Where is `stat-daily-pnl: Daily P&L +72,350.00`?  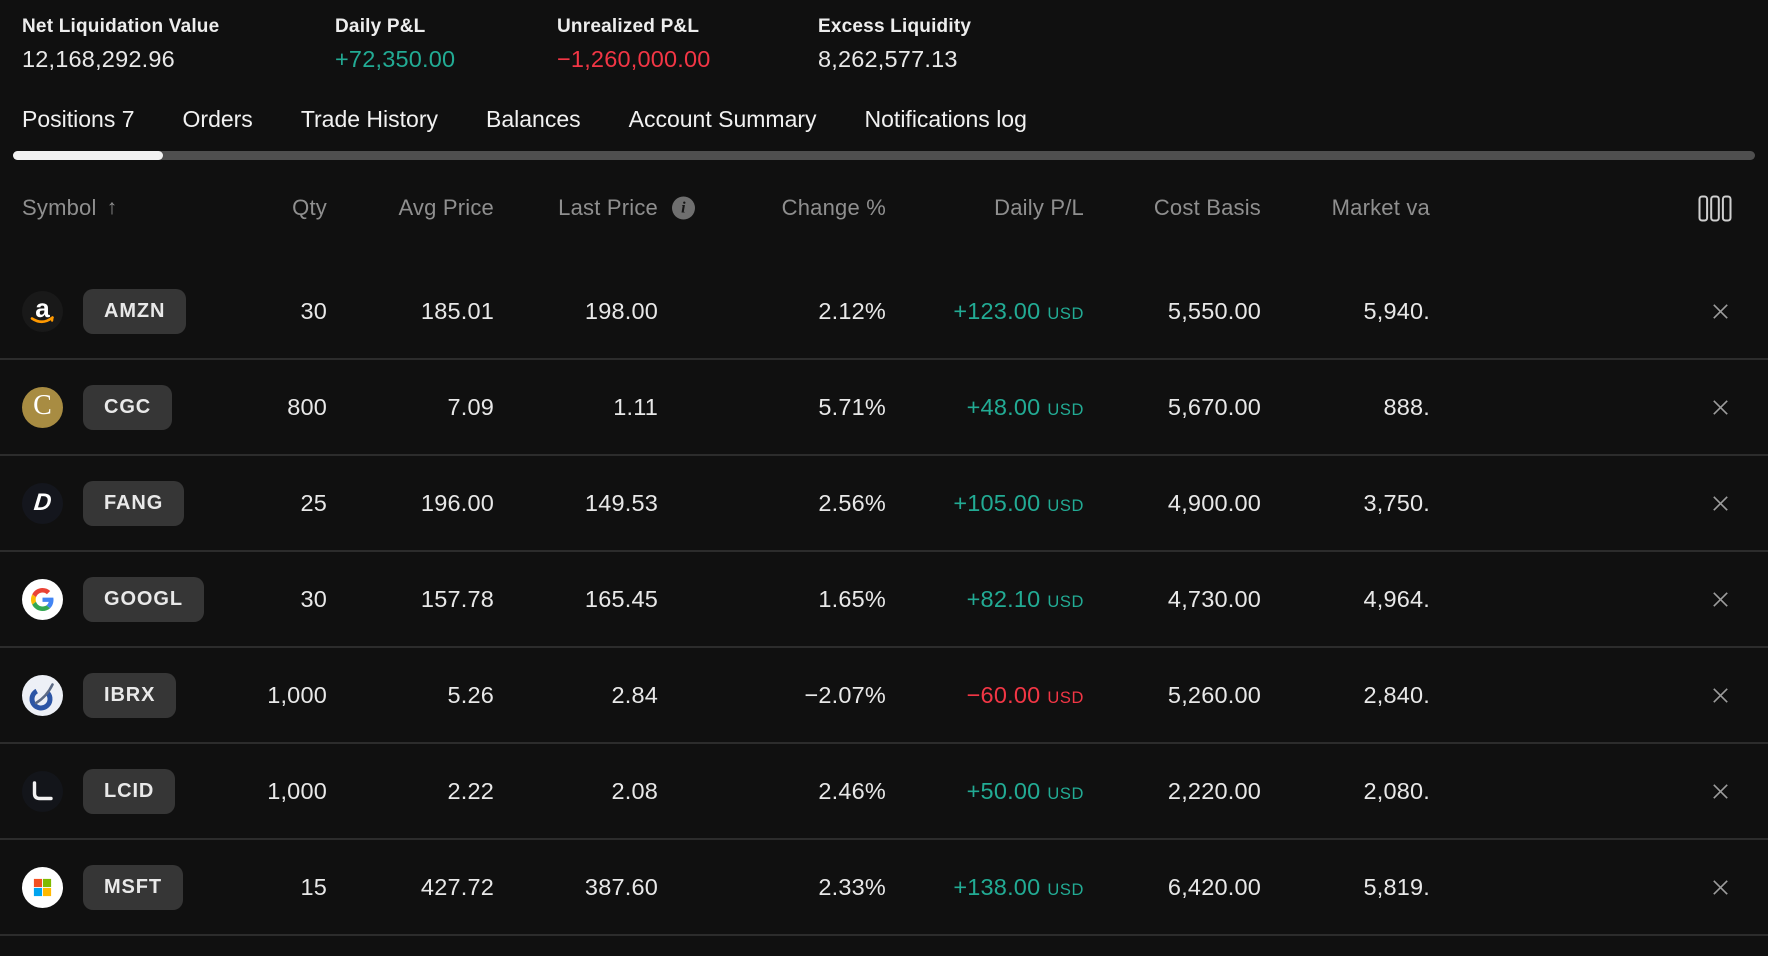 stat-daily-pnl: Daily P&L +72,350.00 is located at coordinates (446, 44).